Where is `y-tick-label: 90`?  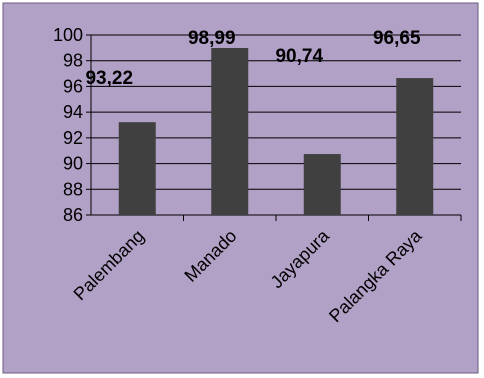
y-tick-label: 90 is located at coordinates (73, 164).